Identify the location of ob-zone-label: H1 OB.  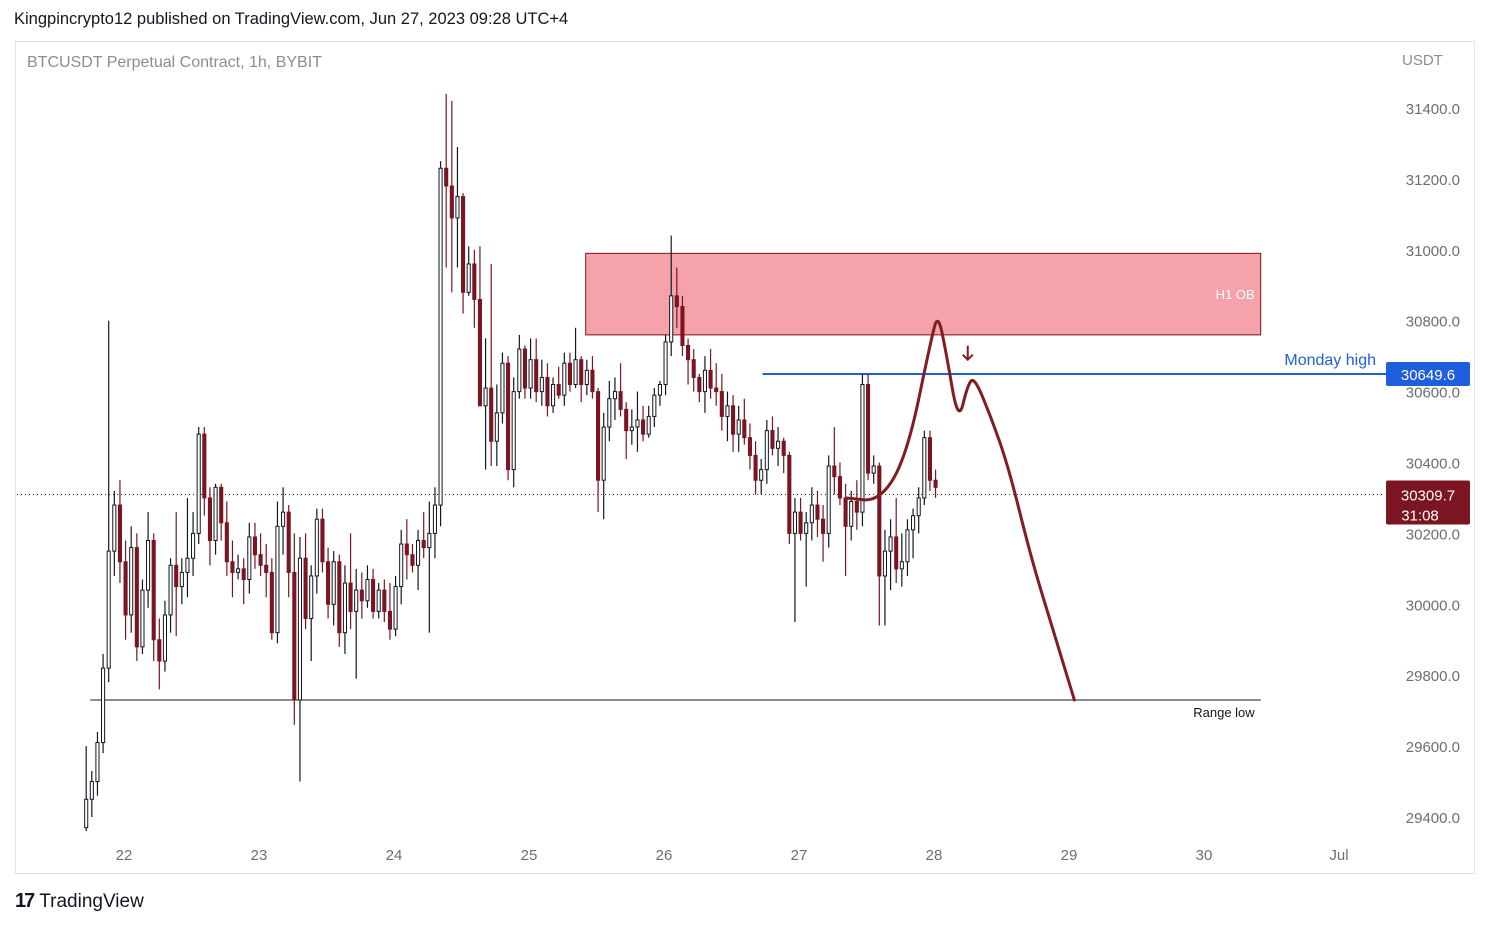
(1235, 294).